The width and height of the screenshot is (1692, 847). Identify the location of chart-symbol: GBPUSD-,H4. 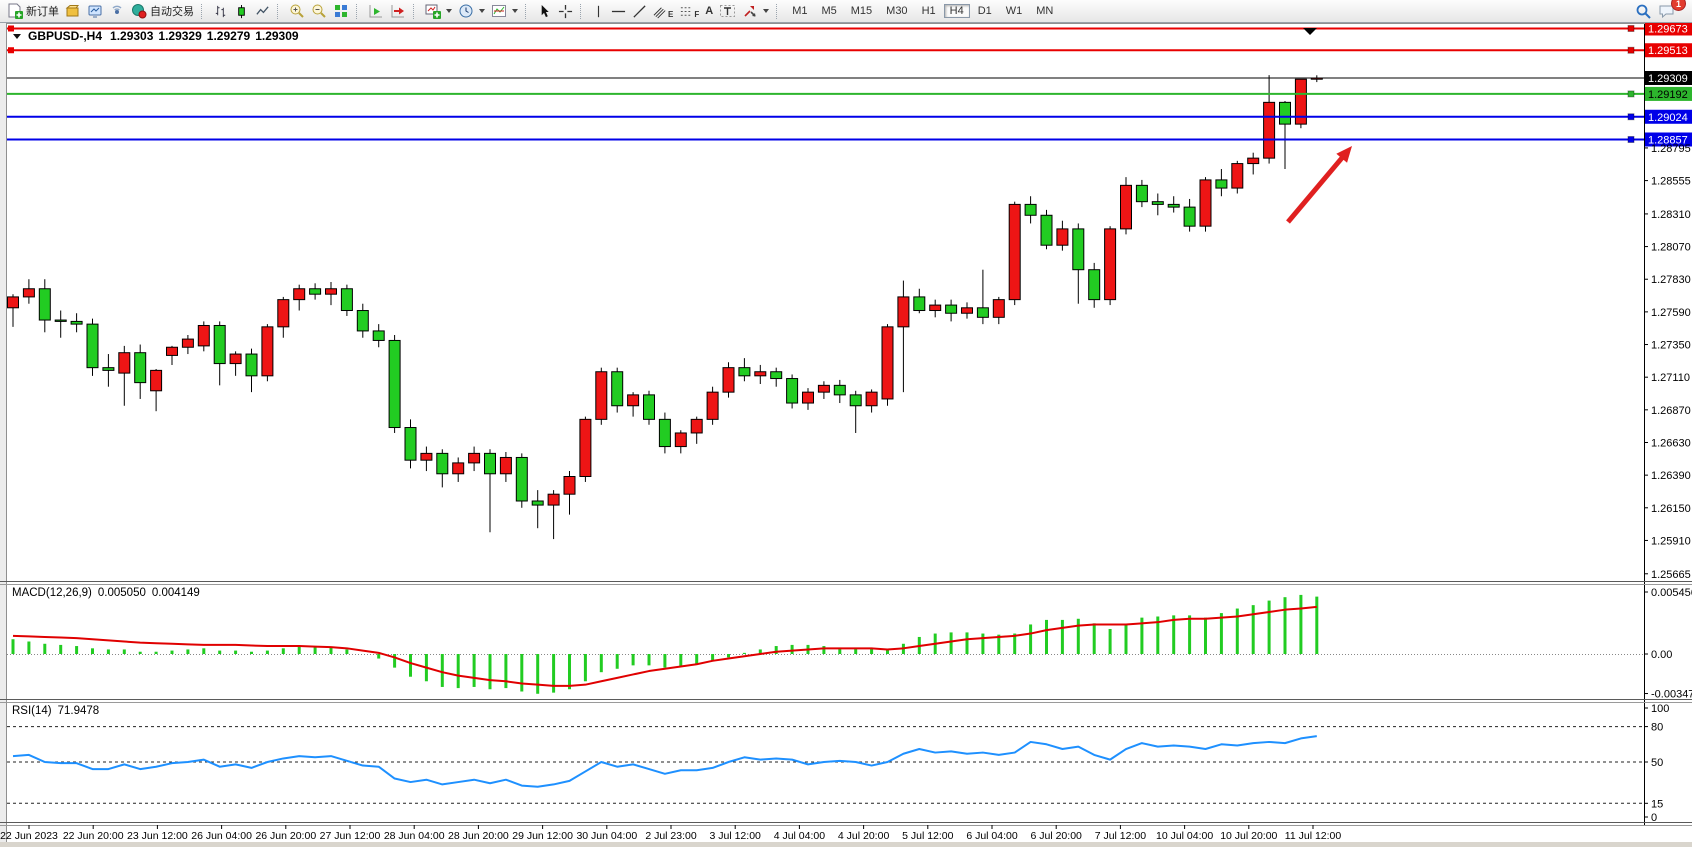
(65, 36).